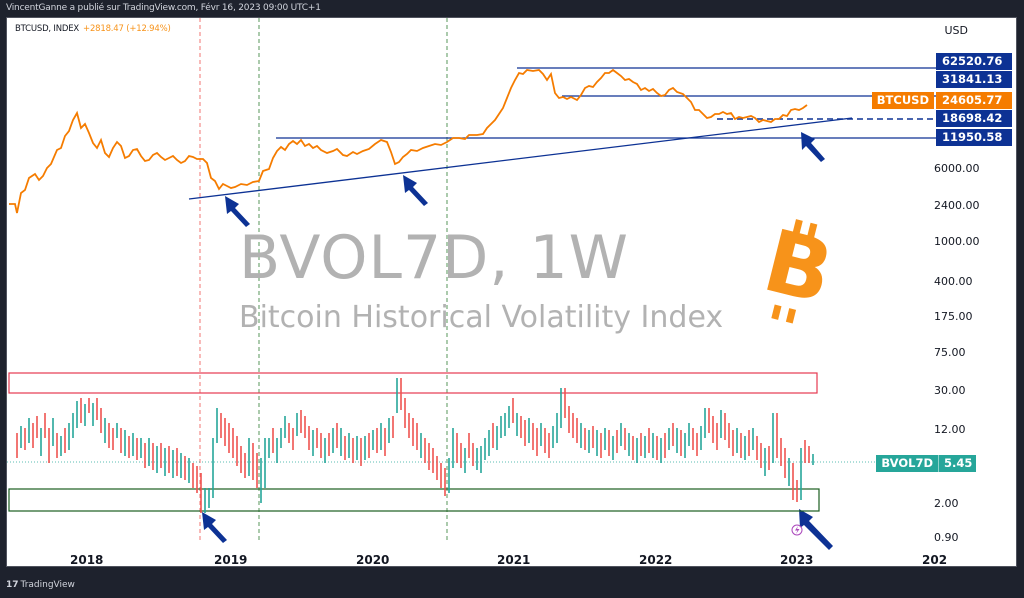 Image resolution: width=1024 pixels, height=598 pixels. I want to click on btcusd-last-price: 24605.77, so click(974, 100).